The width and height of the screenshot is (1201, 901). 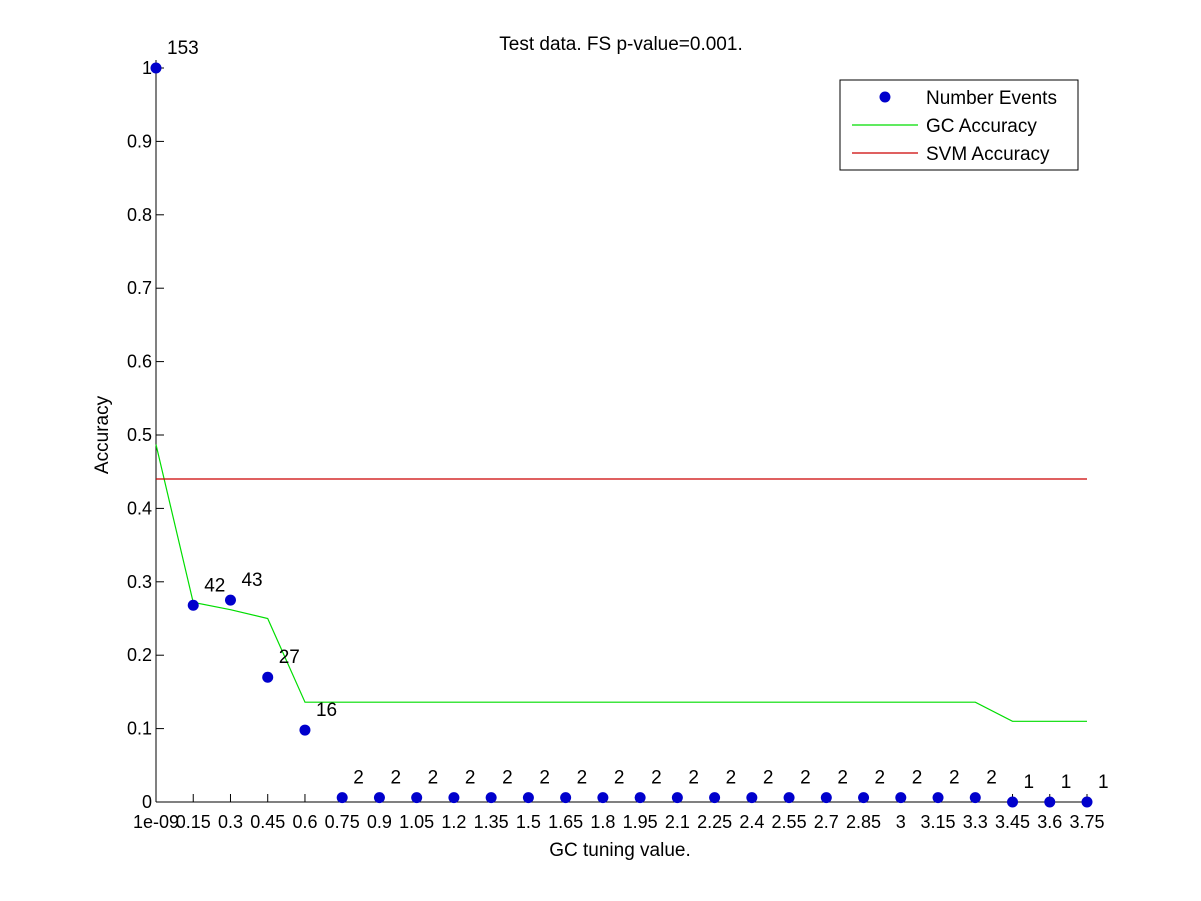 What do you see at coordinates (304, 822) in the screenshot?
I see `x-tick-label: 0.6` at bounding box center [304, 822].